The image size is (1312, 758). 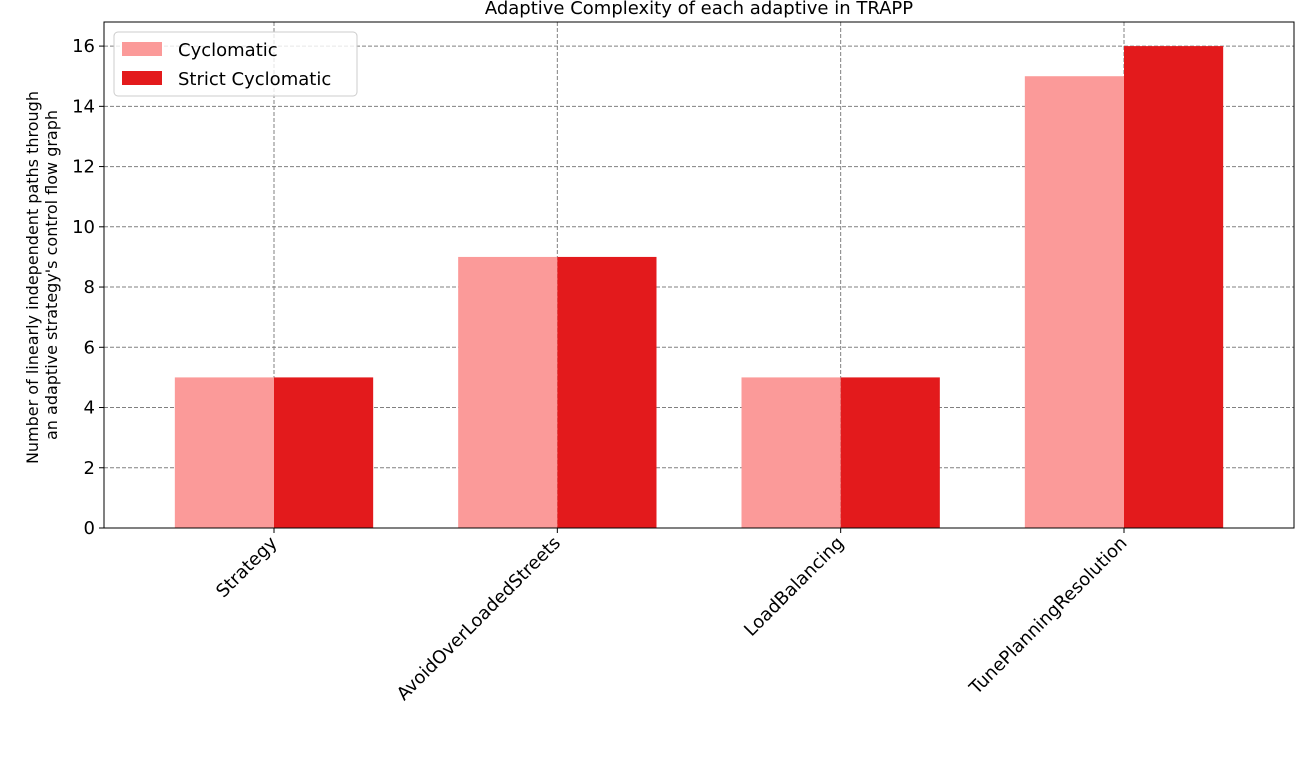 What do you see at coordinates (794, 587) in the screenshot?
I see `x-tick-label: LoadBalancing` at bounding box center [794, 587].